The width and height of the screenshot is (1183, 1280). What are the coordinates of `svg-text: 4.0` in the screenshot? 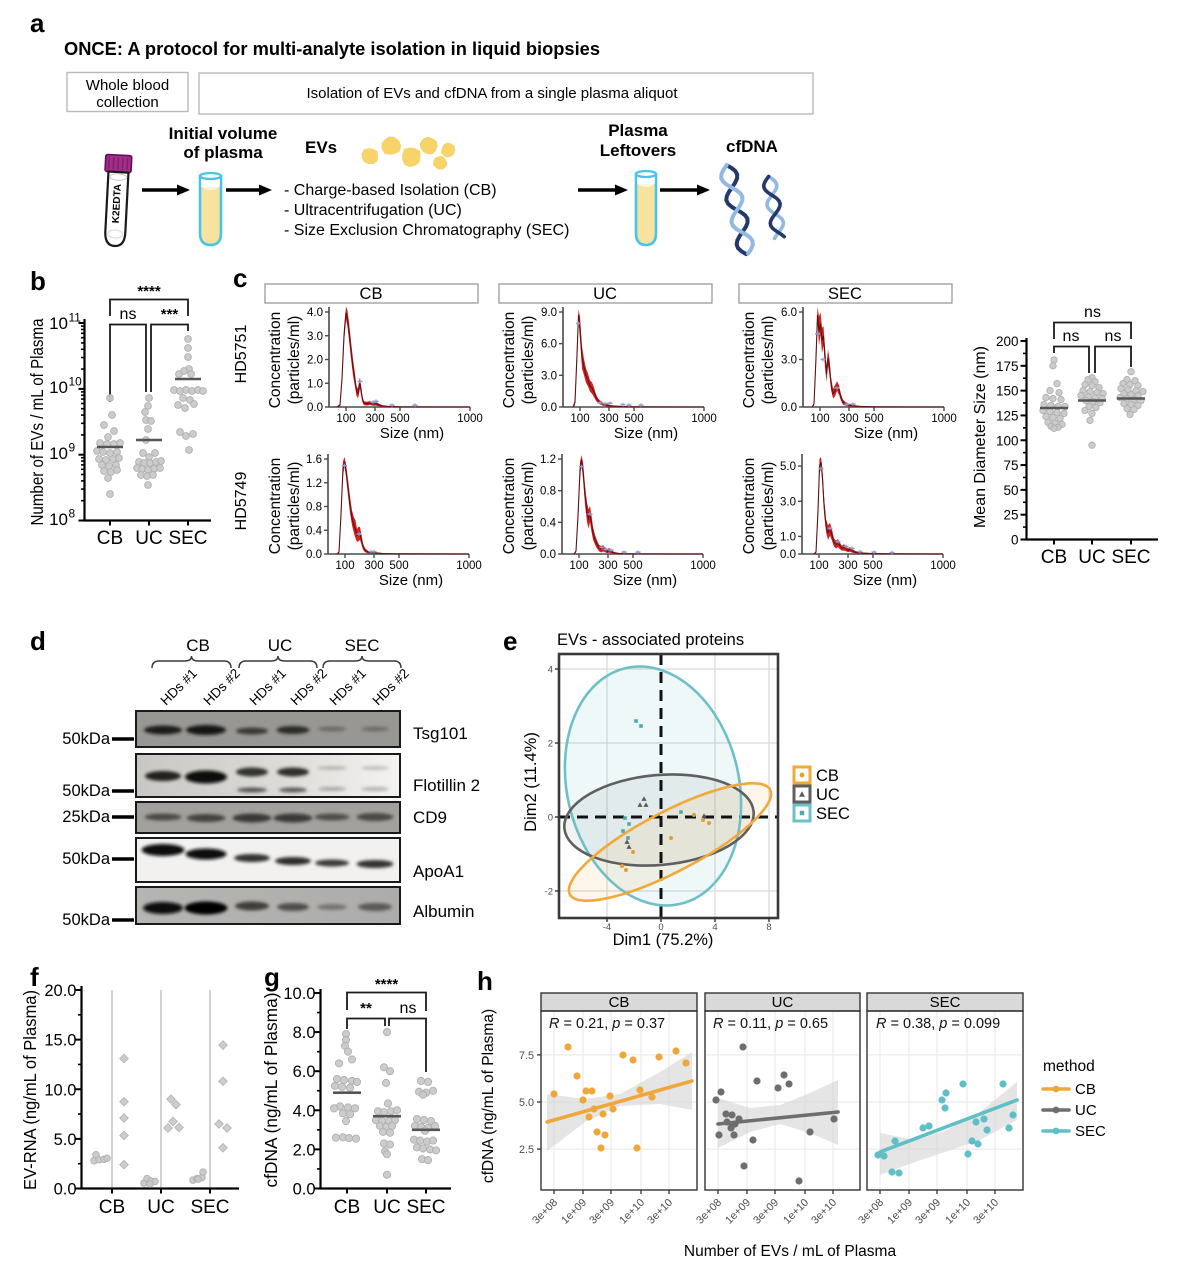 It's located at (315, 313).